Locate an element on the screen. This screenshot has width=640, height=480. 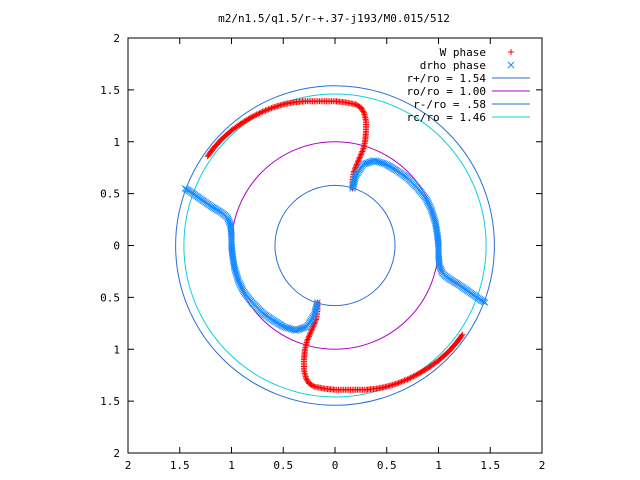
chart-title: m2/n1.5/q1.5/r-+.37-j193/M0.015/512 is located at coordinates (334, 18).